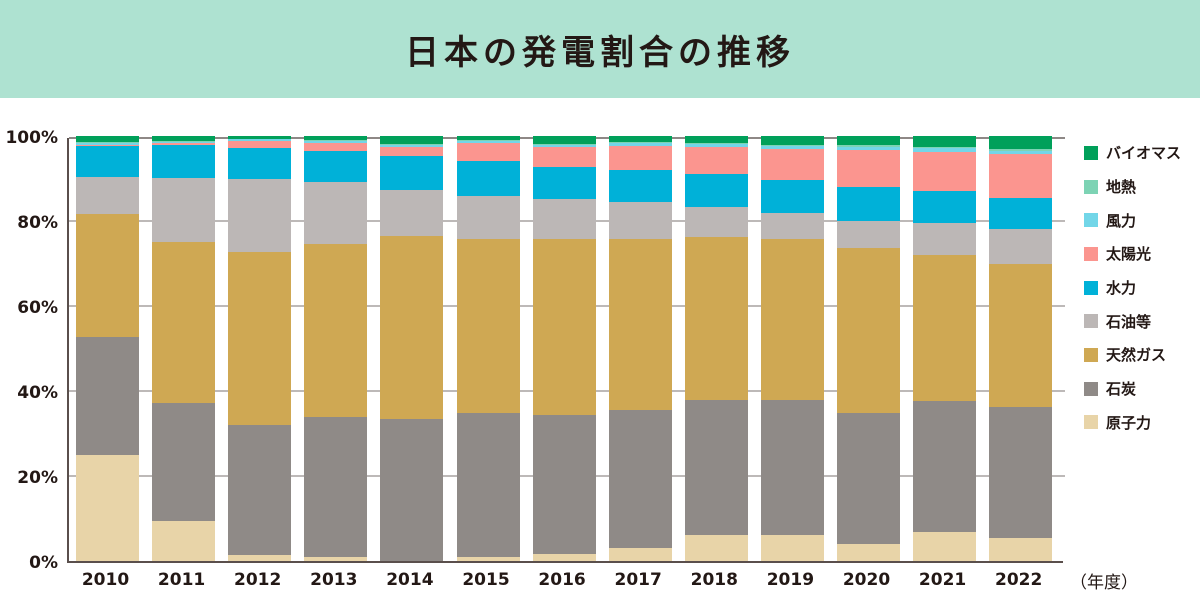 The width and height of the screenshot is (1200, 600). What do you see at coordinates (410, 580) in the screenshot?
I see `x-tick-2014: 2014` at bounding box center [410, 580].